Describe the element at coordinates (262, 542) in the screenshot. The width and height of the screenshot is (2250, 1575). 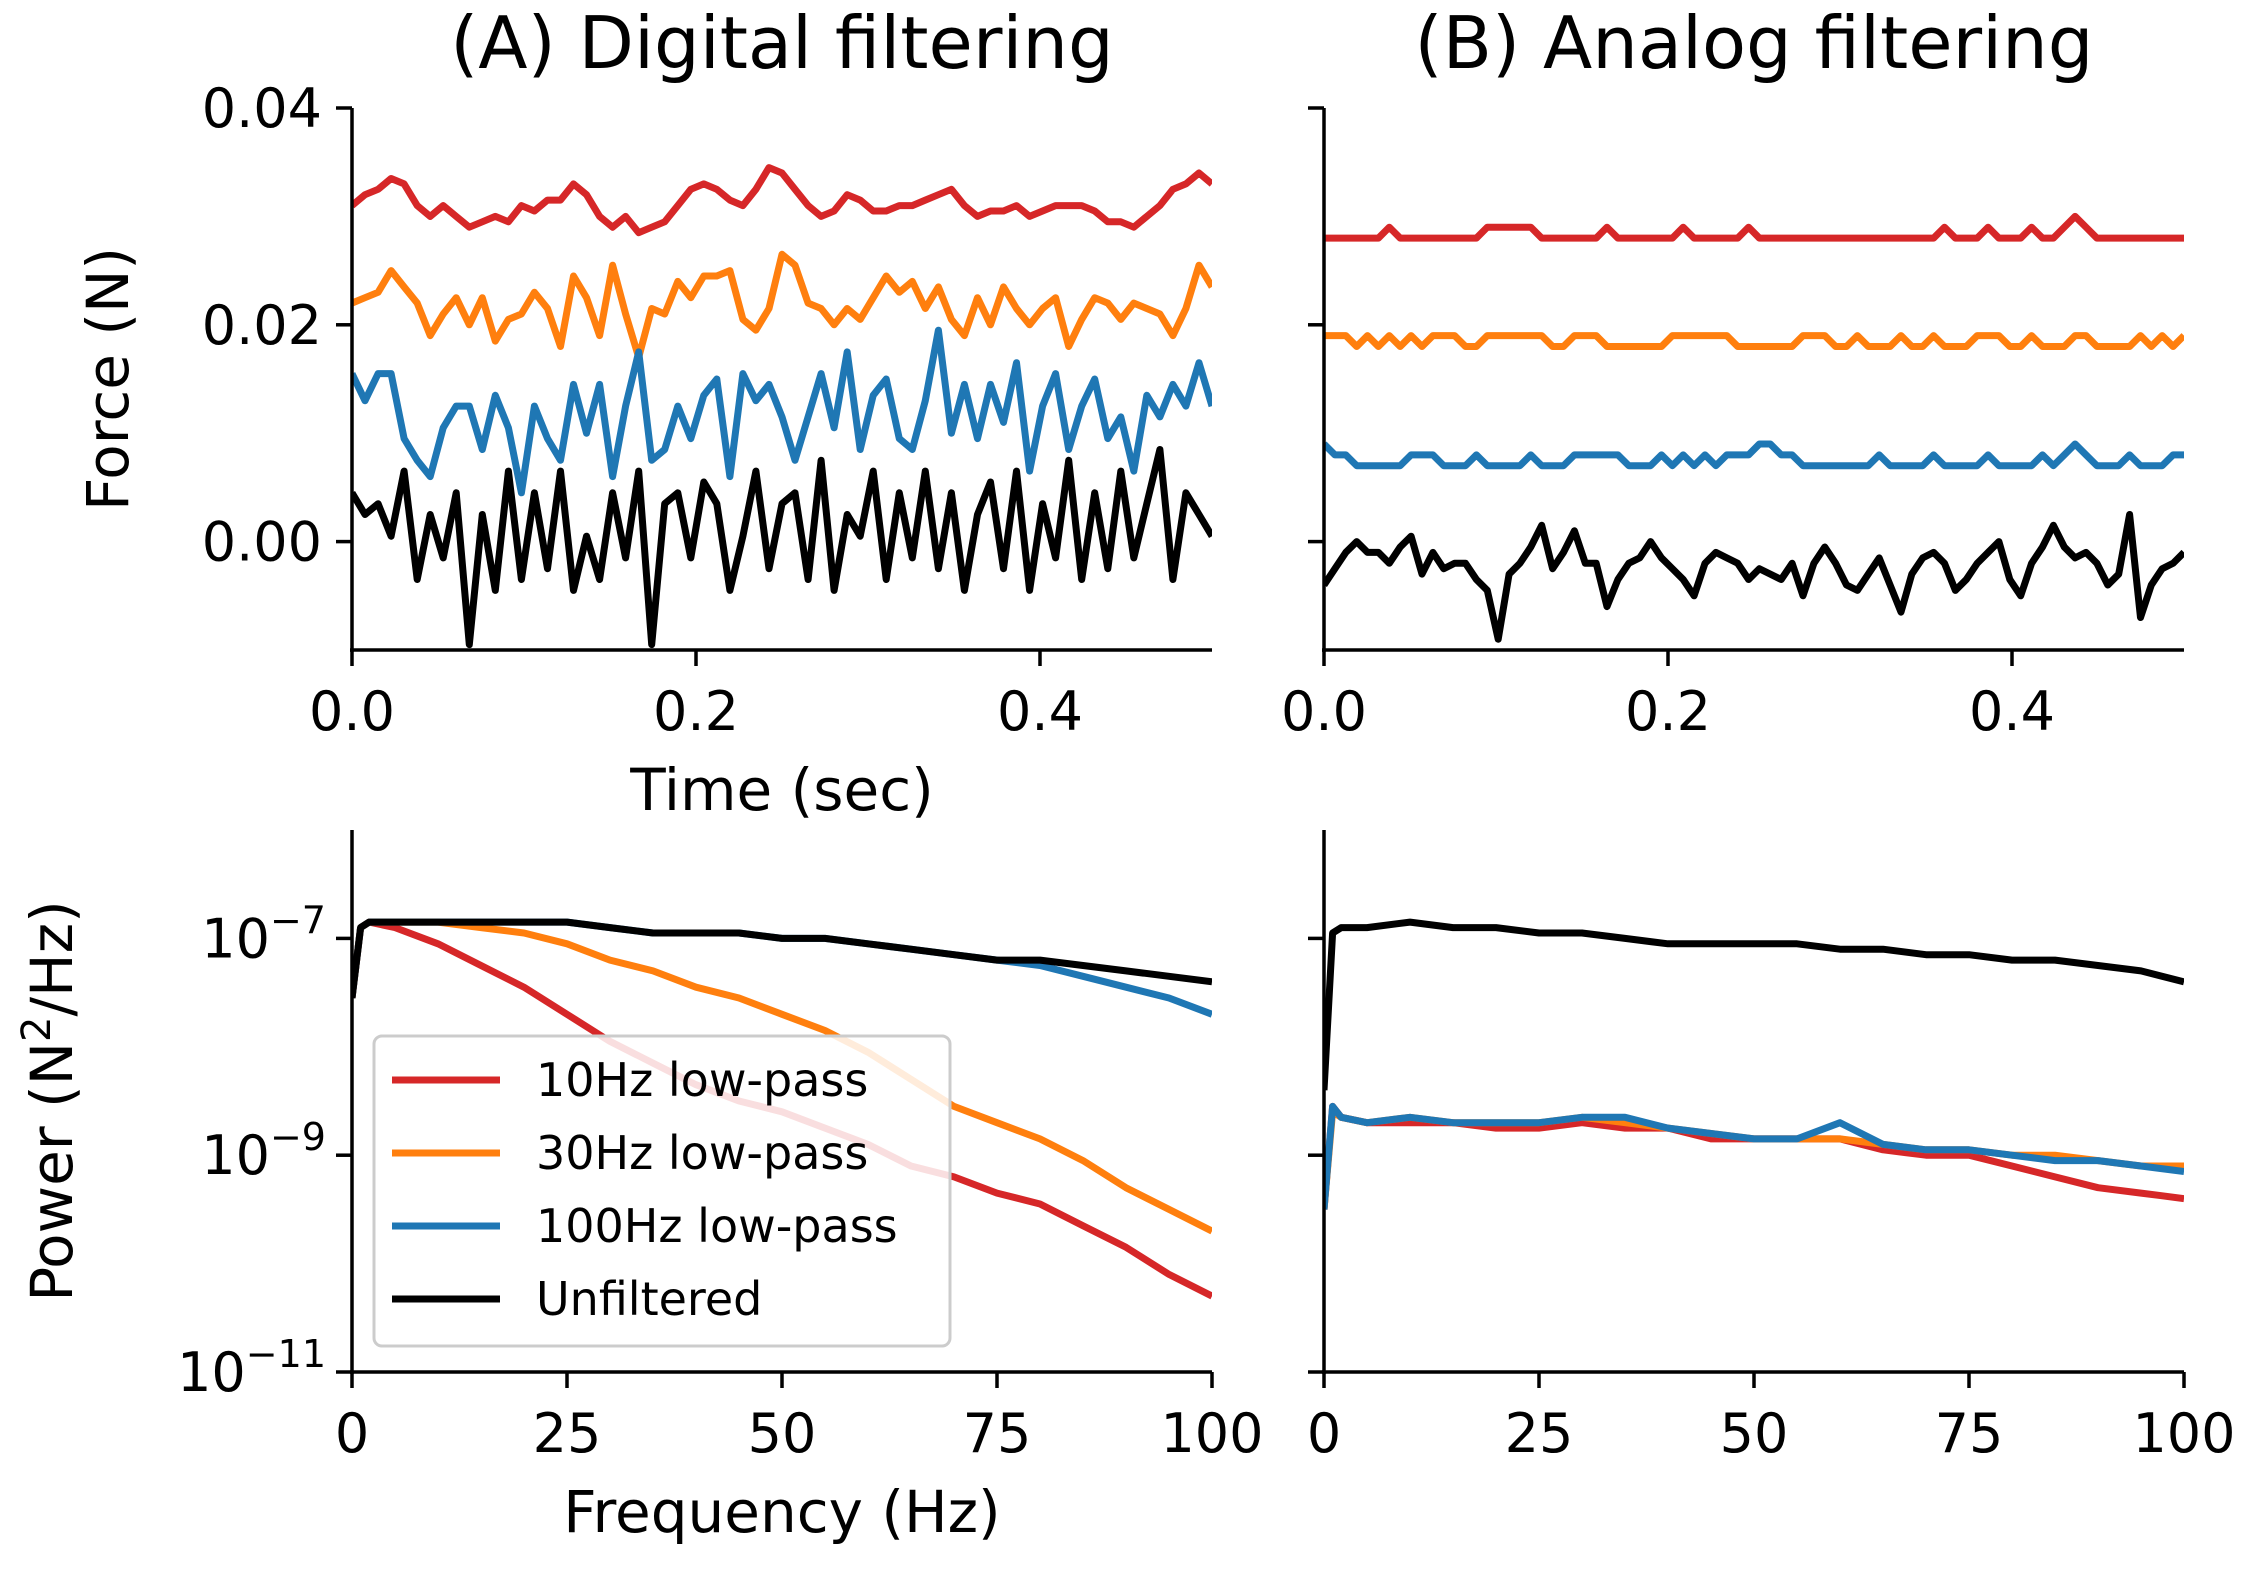
I see `y-tick-label: 0.00` at that location.